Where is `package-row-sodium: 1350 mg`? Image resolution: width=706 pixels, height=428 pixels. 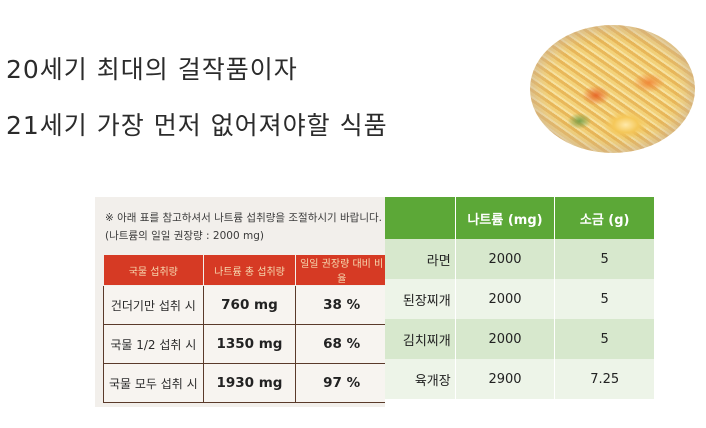
package-row-sodium: 1350 mg is located at coordinates (249, 344).